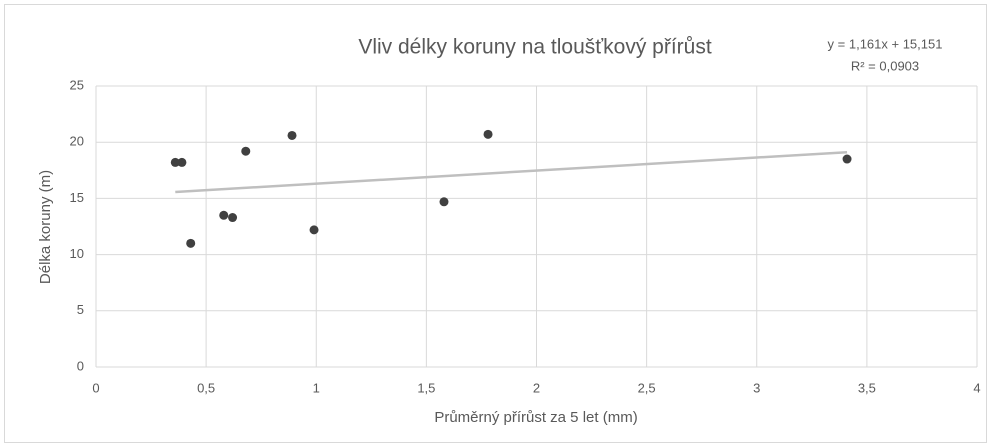  What do you see at coordinates (80, 365) in the screenshot?
I see `y-tick-label: 0` at bounding box center [80, 365].